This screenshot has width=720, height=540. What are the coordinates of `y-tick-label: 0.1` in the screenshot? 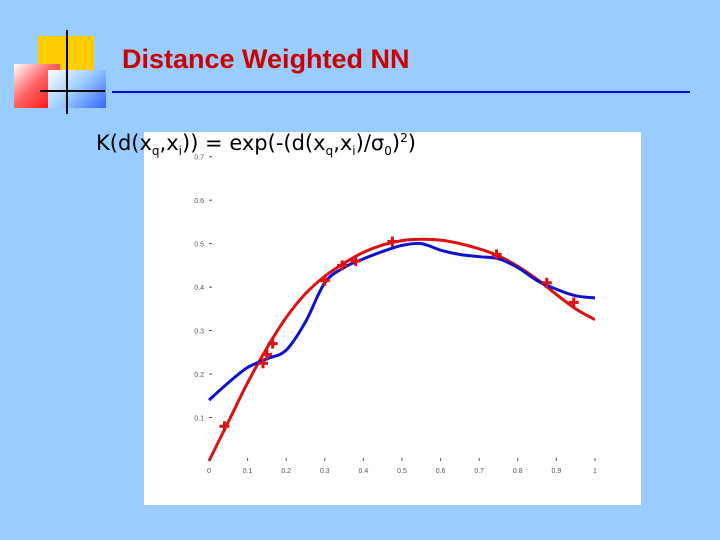 It's located at (199, 419).